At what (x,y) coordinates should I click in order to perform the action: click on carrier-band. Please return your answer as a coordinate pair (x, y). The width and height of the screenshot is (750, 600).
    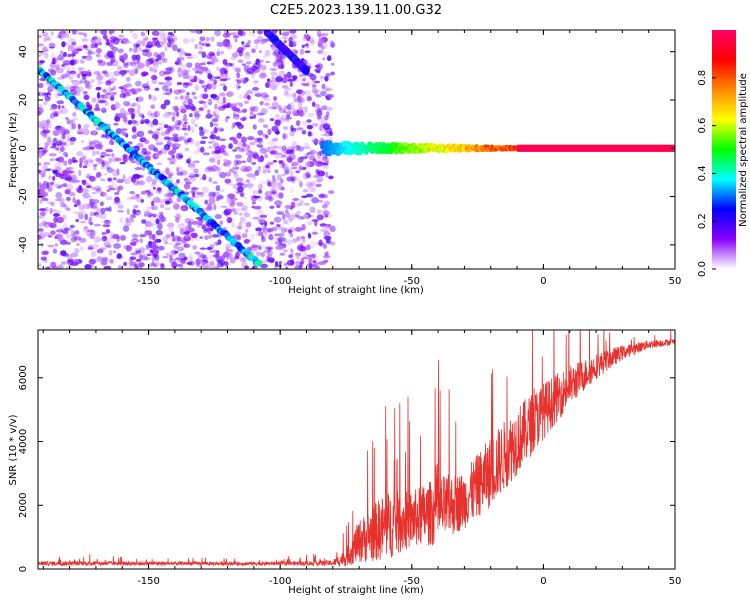
    Looking at the image, I should click on (596, 148).